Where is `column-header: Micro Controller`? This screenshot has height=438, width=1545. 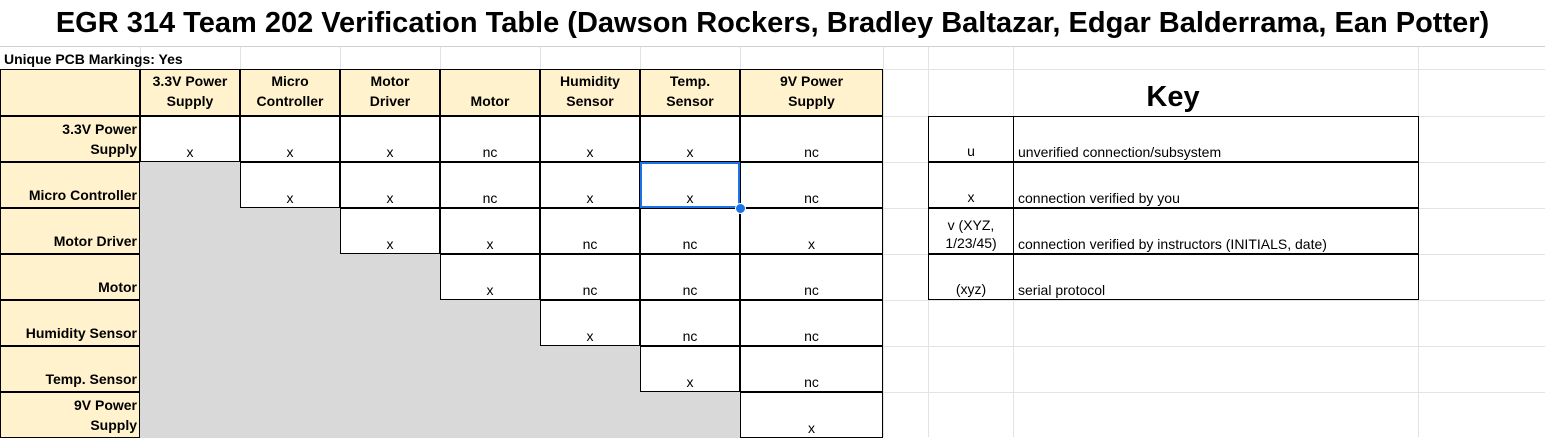
column-header: Micro Controller is located at coordinates (290, 92).